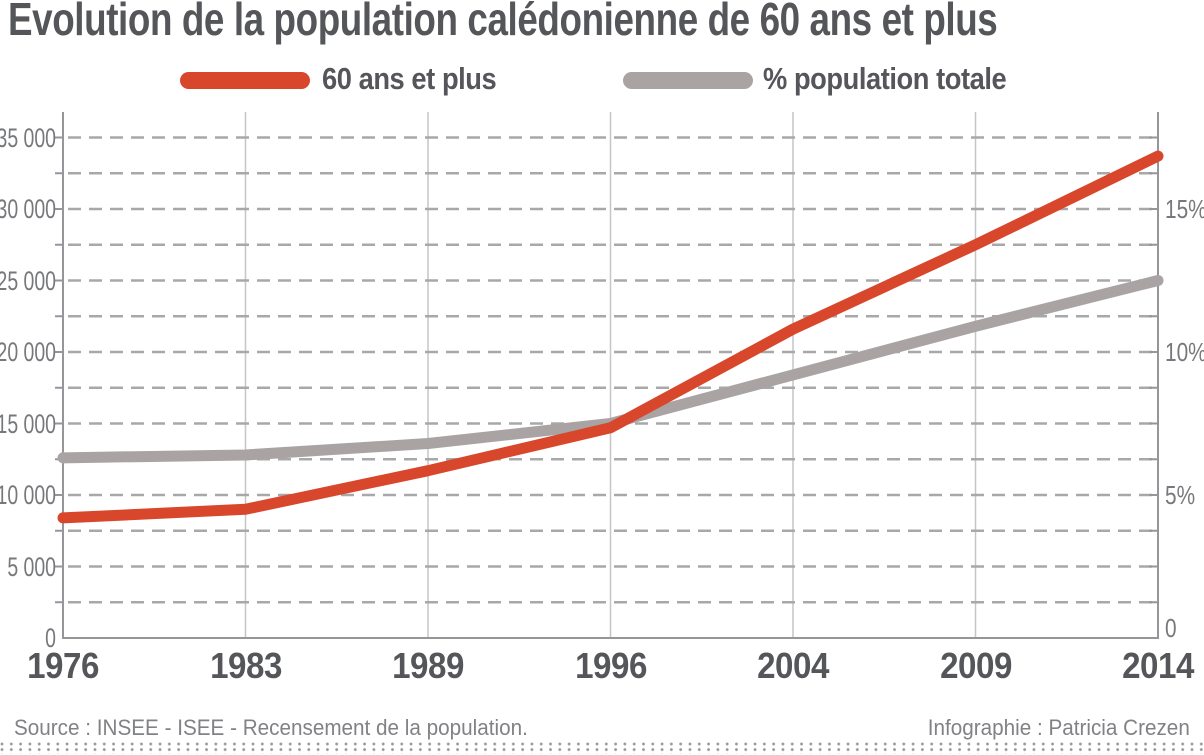  Describe the element at coordinates (1058, 727) in the screenshot. I see `credit-note: Infographie : Patricia Crezen` at that location.